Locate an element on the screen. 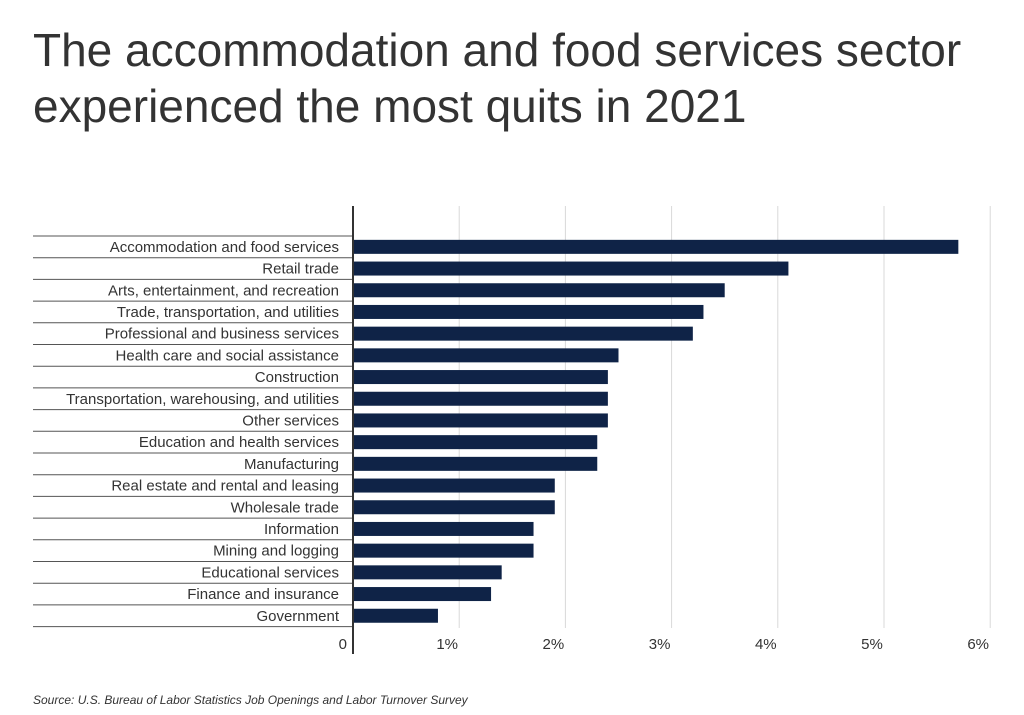 The height and width of the screenshot is (715, 1024). x-tick-label: 5% is located at coordinates (872, 644).